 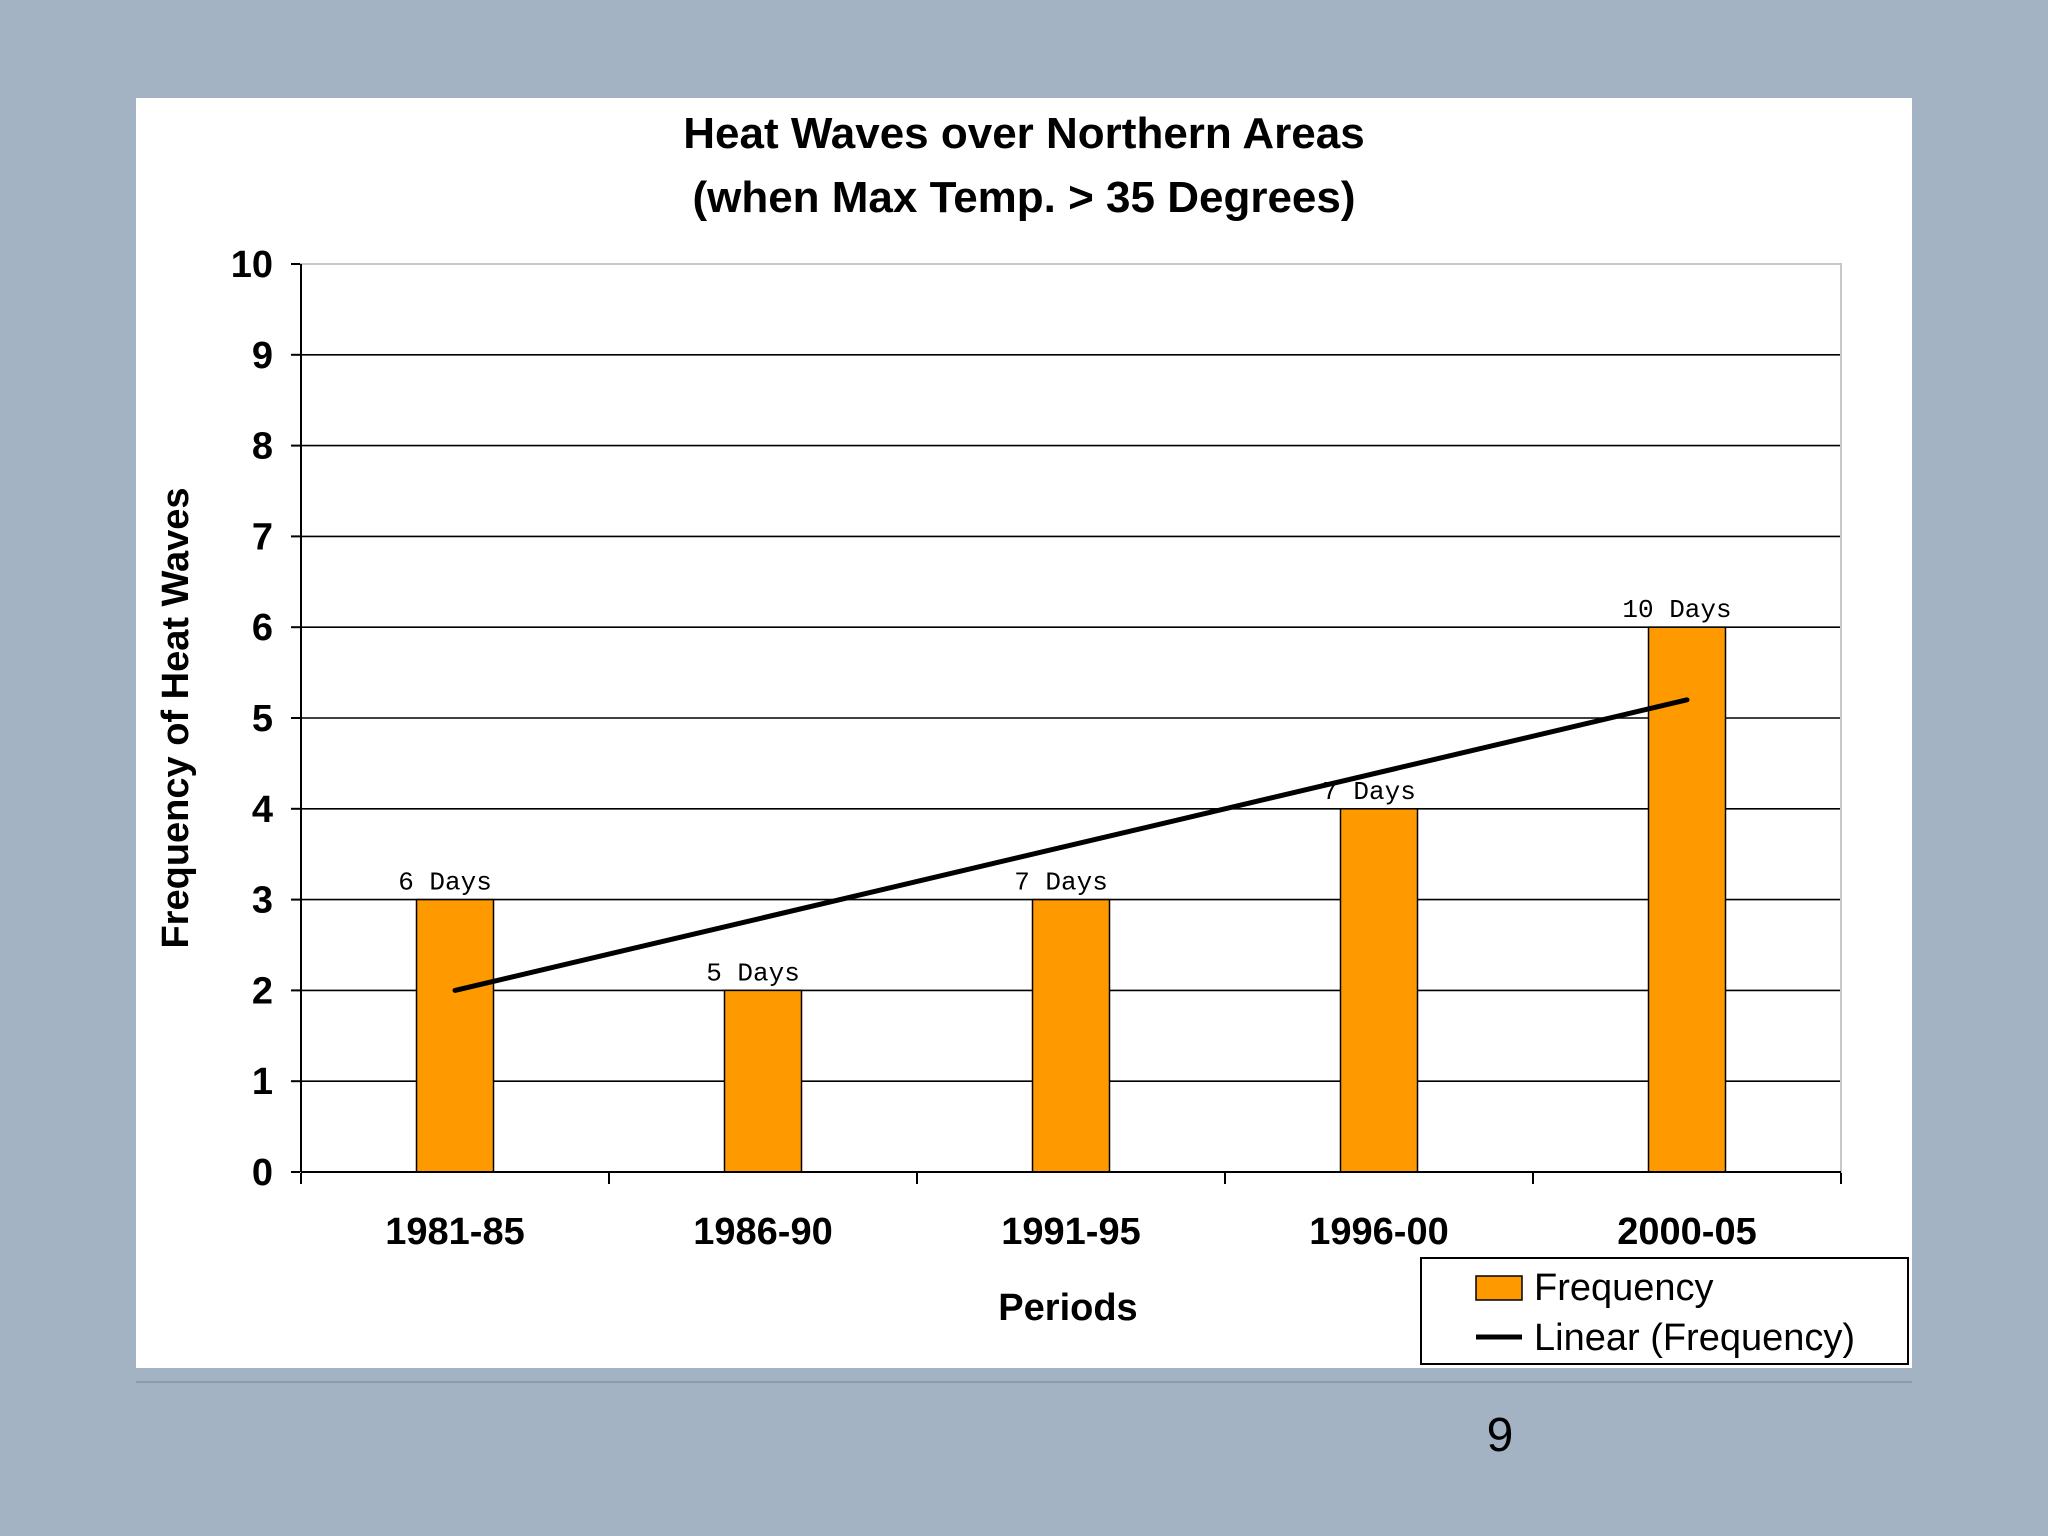 What do you see at coordinates (262, 537) in the screenshot?
I see `y-tick-label: 7` at bounding box center [262, 537].